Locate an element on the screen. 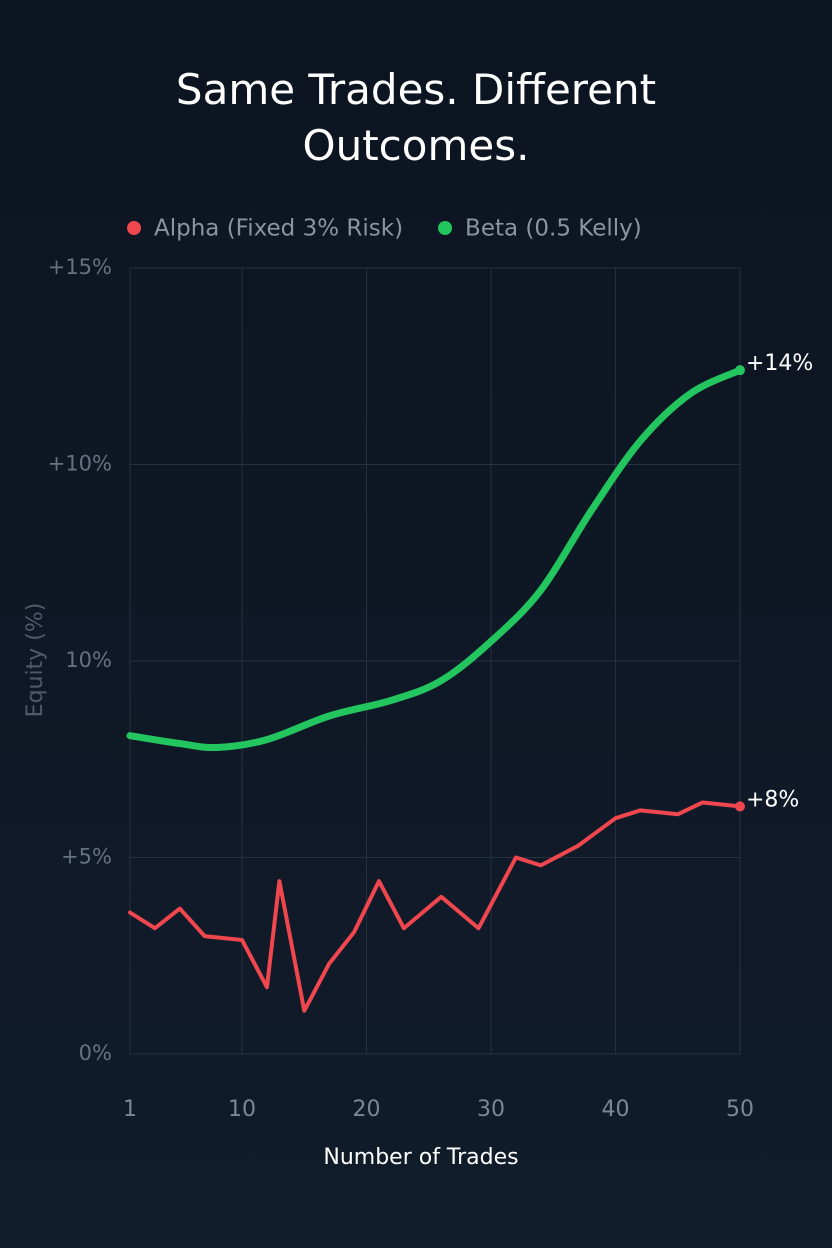 The width and height of the screenshot is (832, 1248). y-tick-label: 10% is located at coordinates (88, 660).